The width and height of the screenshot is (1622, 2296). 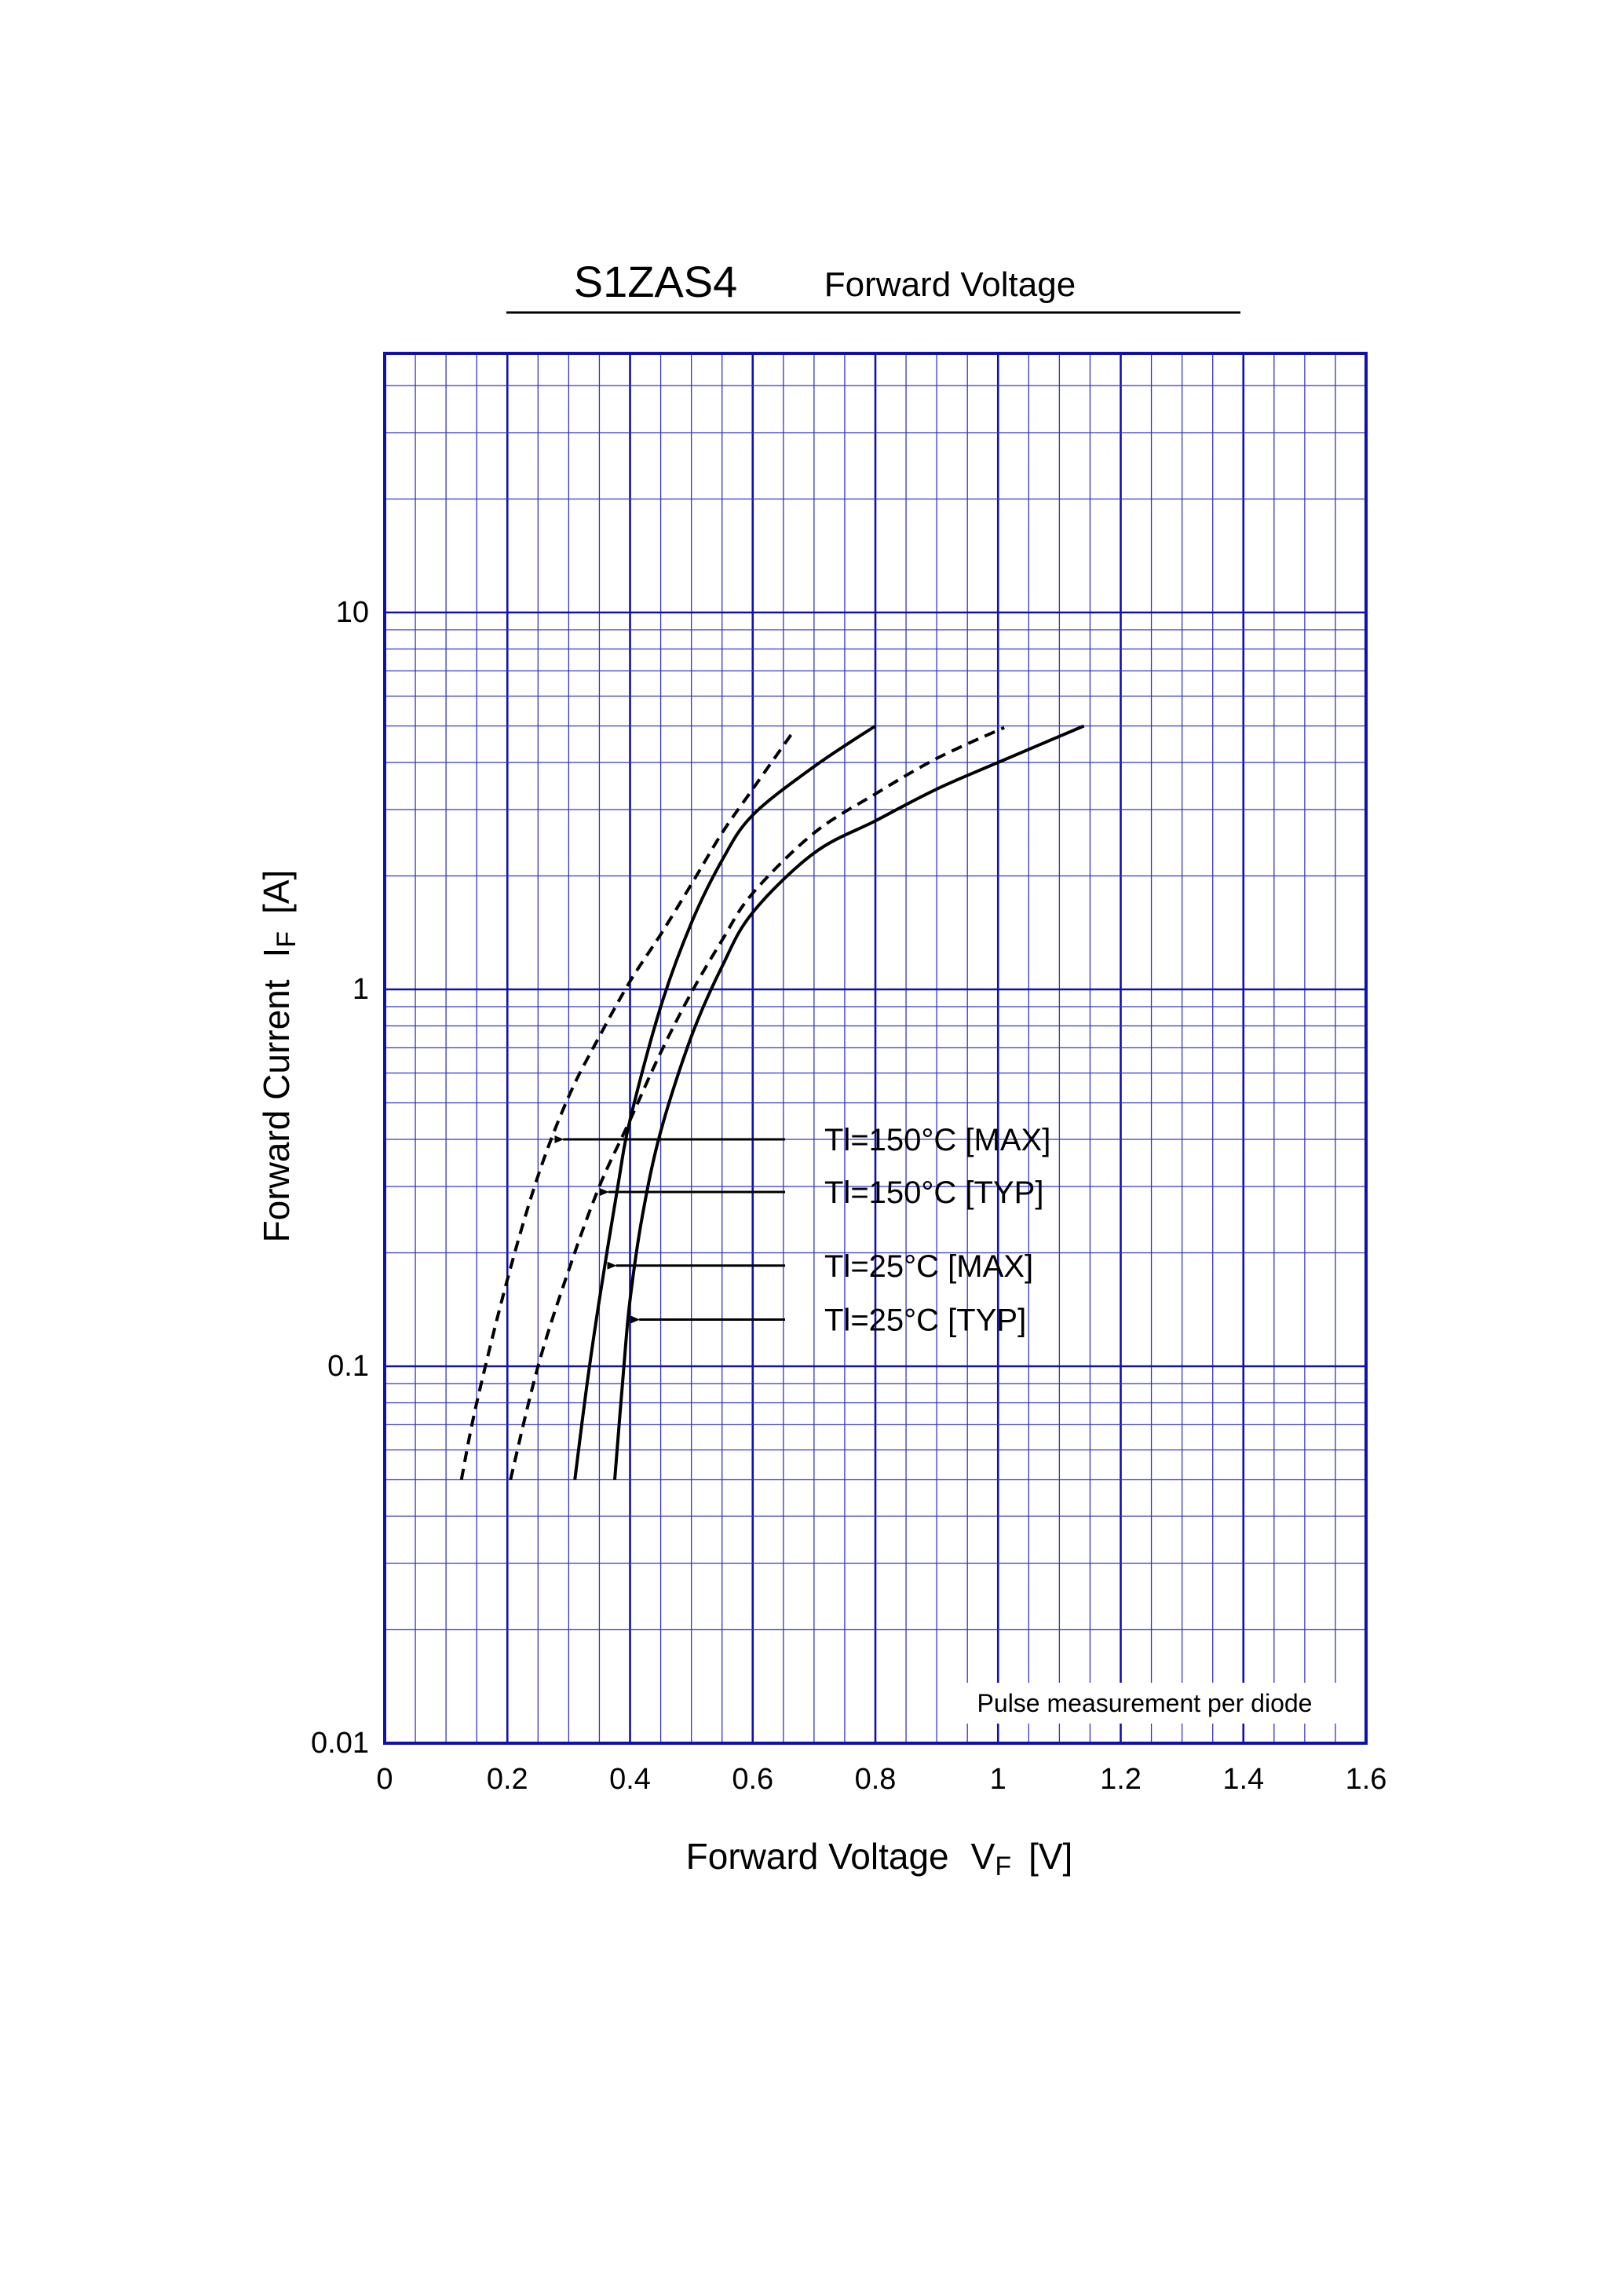 I want to click on x-axis-ticks: 0 0.2 0.4 0.6 0.8 1 1.2 1.4 1.6, so click(x=881, y=1779).